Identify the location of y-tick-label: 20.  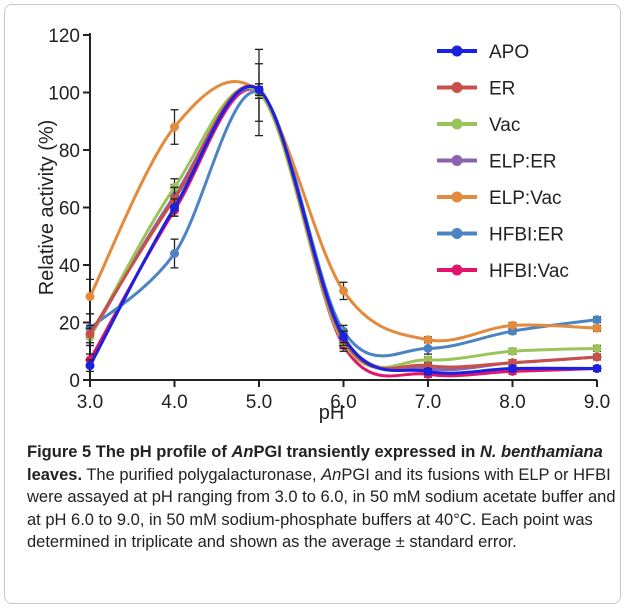
(69, 324).